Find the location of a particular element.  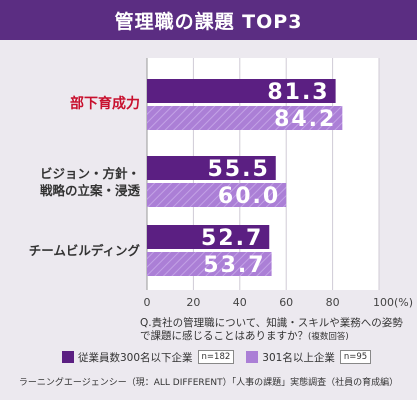

legend-label-large-companies: 301名以上企業 is located at coordinates (298, 357).